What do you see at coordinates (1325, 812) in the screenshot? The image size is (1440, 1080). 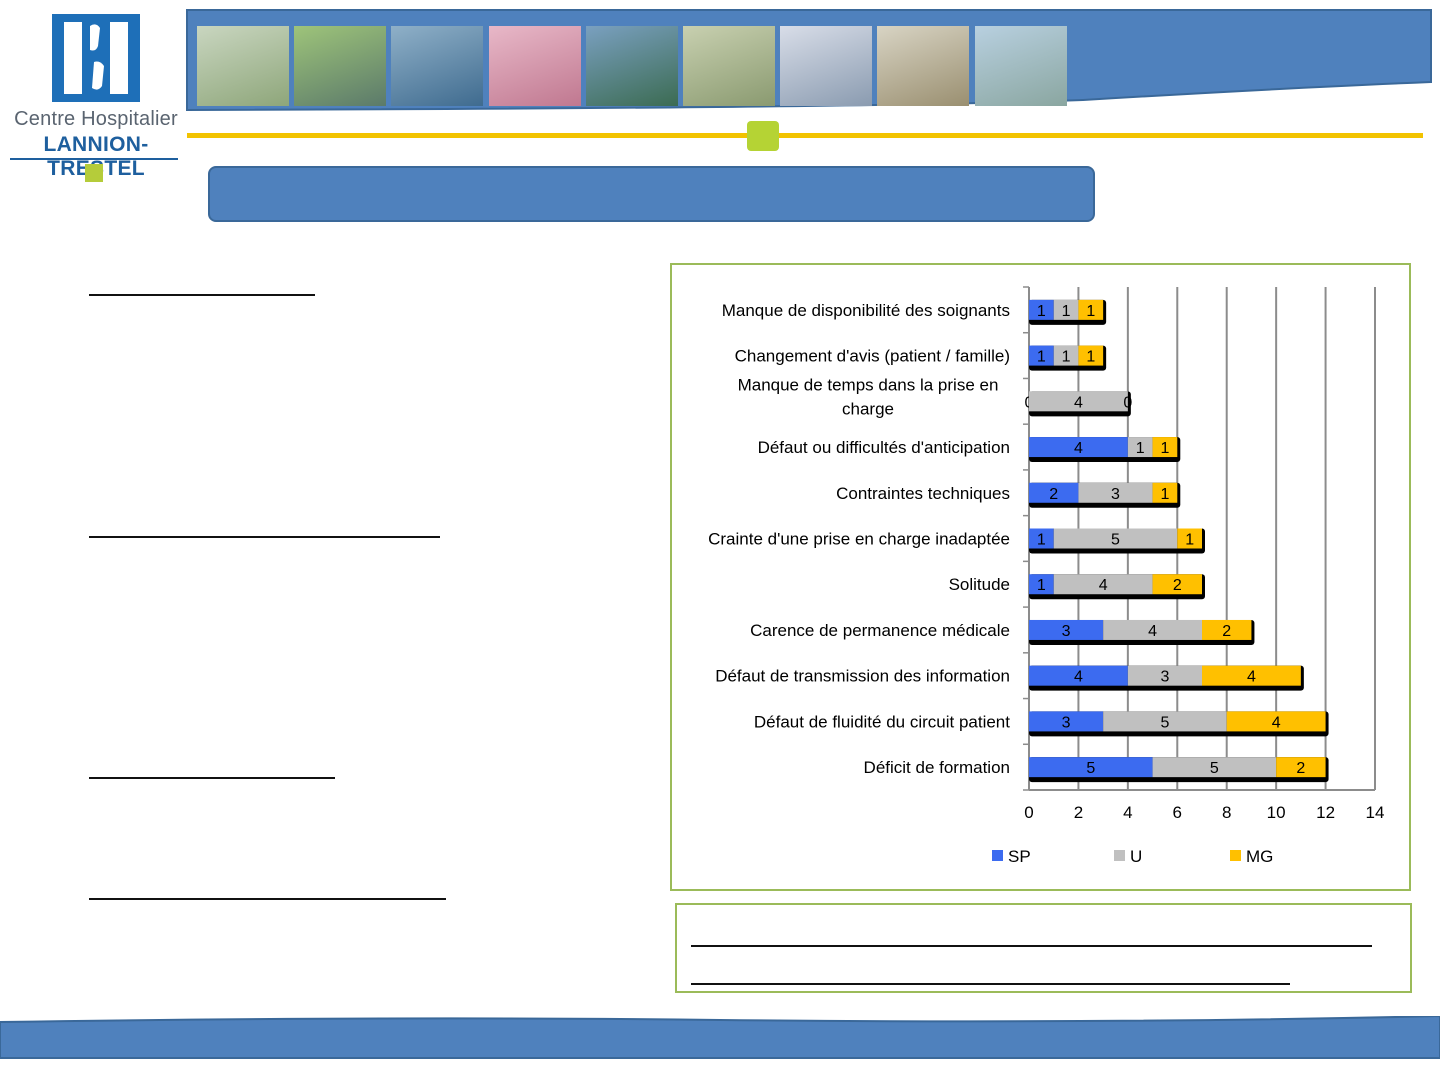 I see `x-tick-label-12: 12` at bounding box center [1325, 812].